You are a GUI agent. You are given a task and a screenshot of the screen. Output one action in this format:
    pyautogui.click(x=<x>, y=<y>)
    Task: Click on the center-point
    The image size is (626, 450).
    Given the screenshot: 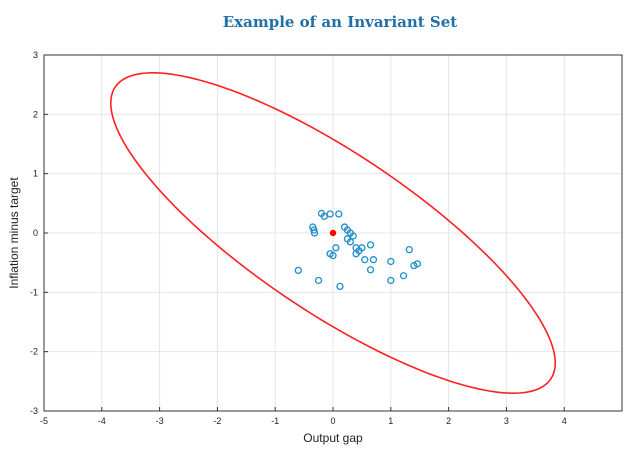 What is the action you would take?
    pyautogui.click(x=333, y=233)
    